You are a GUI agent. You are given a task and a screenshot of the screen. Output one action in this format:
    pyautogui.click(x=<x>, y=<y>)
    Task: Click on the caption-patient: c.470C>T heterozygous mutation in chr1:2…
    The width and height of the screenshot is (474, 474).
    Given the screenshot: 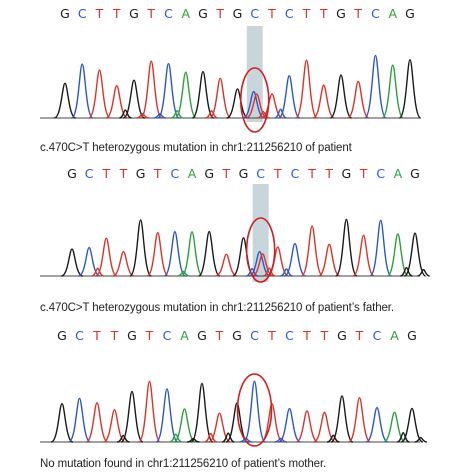 What is the action you would take?
    pyautogui.click(x=196, y=148)
    